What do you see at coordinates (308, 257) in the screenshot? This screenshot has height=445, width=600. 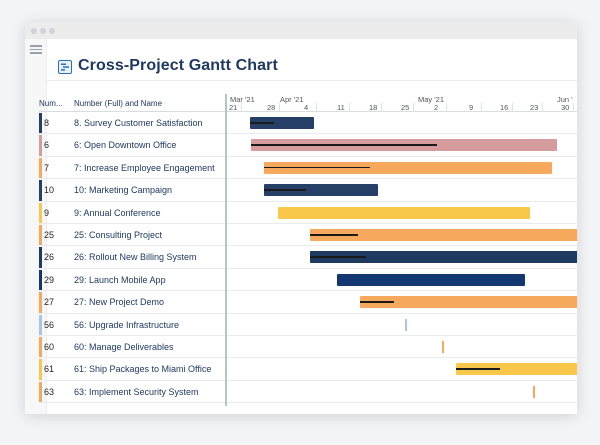 I see `task-row: 26 26: Rollout New Billing System` at bounding box center [308, 257].